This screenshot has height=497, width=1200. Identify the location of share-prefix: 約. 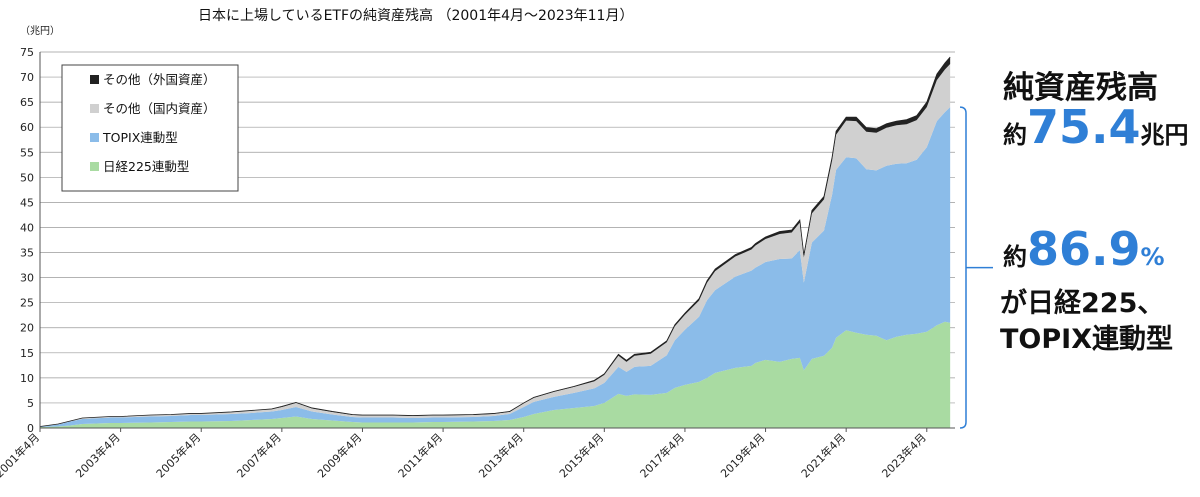
(1015, 257).